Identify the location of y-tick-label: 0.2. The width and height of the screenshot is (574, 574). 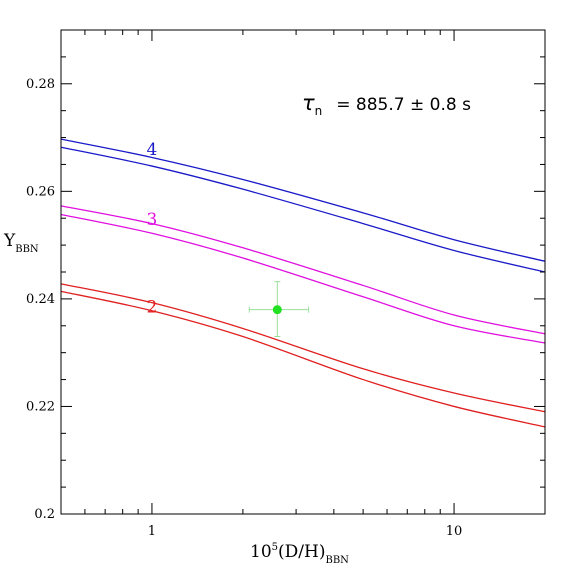
(44, 514).